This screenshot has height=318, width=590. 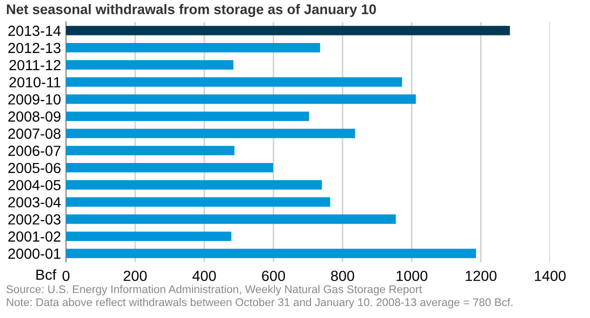 I want to click on x-tick-label: 1000, so click(x=412, y=276).